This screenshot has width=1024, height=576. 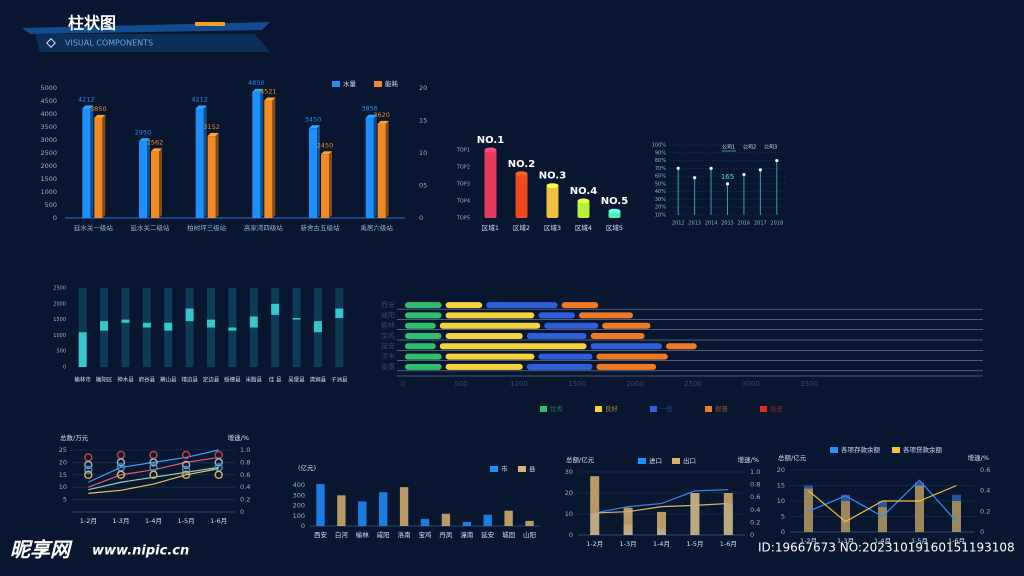 I want to click on x-tick-label: 榆阳区, so click(x=104, y=380).